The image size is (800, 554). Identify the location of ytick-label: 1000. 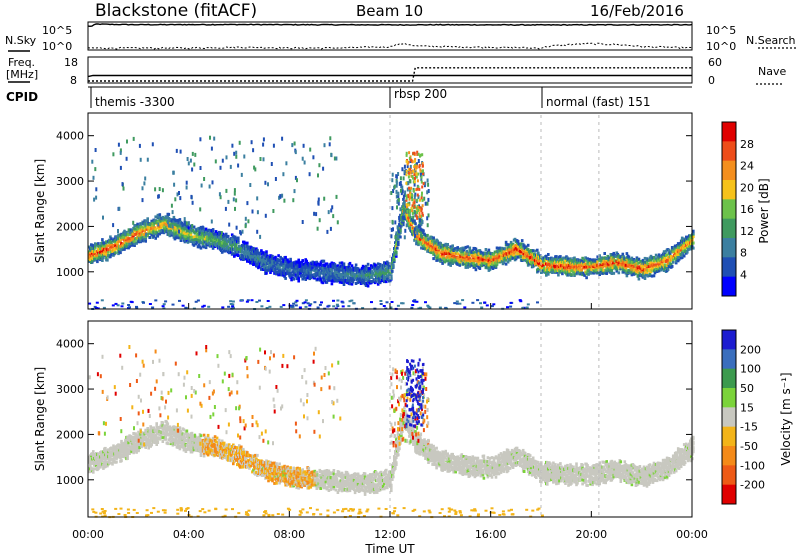
(70, 272).